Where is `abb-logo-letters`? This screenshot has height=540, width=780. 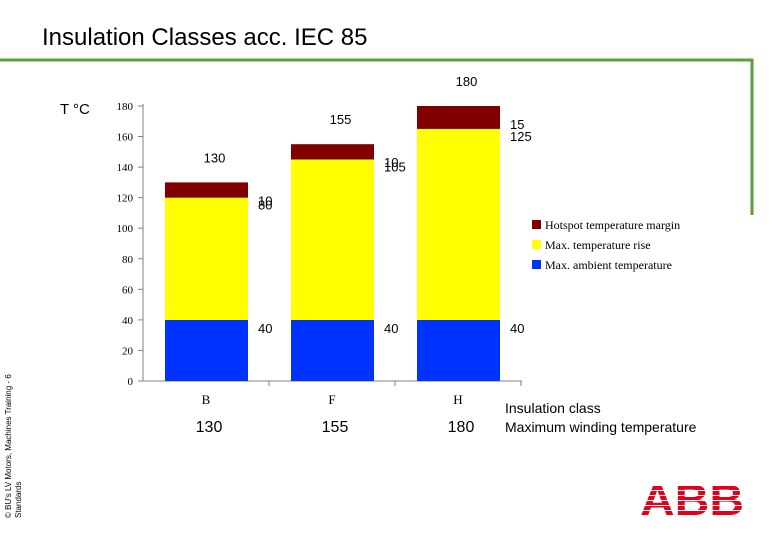
abb-logo-letters is located at coordinates (692, 500).